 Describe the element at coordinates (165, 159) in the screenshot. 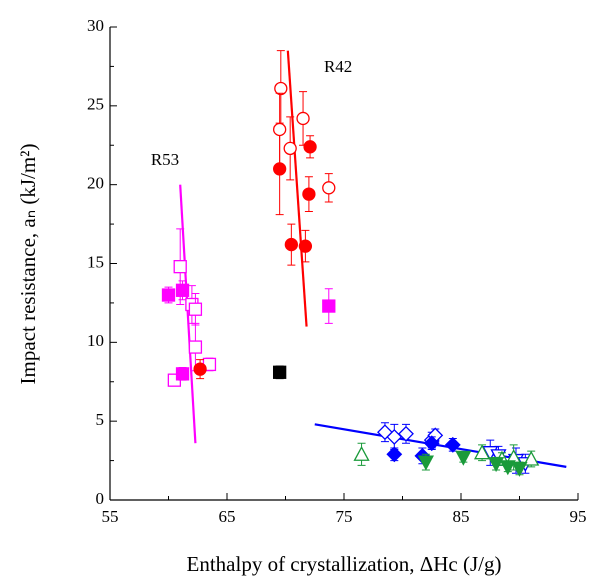

I see `annotation: R53` at that location.